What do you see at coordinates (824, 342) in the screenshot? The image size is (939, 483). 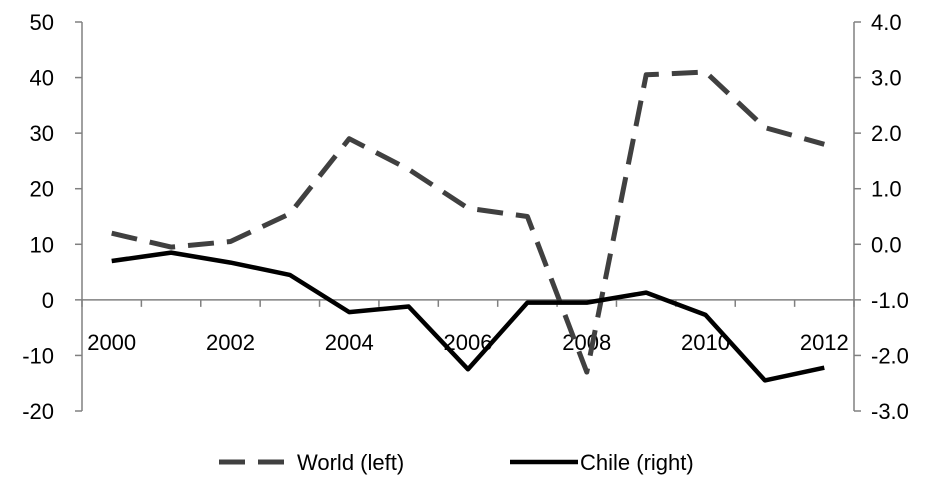 I see `x-axis-tick-label: 2012` at bounding box center [824, 342].